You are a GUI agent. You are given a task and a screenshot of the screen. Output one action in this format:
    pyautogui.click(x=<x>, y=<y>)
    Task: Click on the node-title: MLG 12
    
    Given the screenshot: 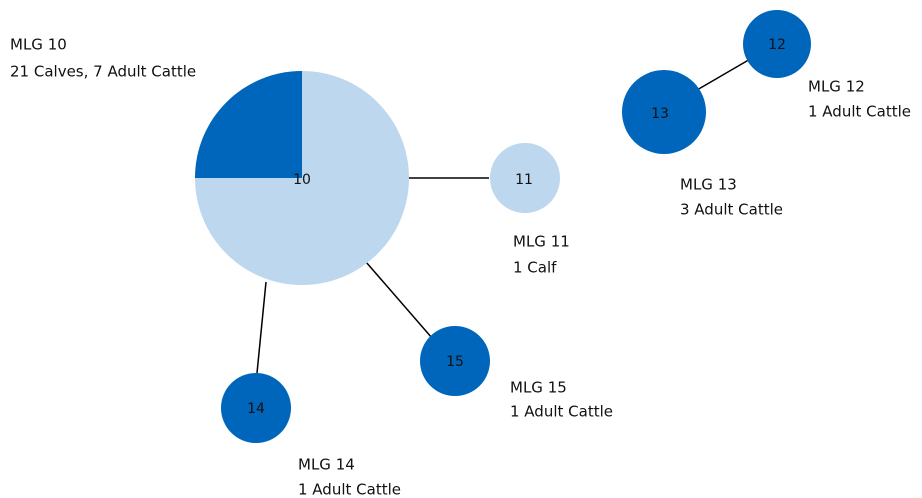 What is the action you would take?
    pyautogui.click(x=836, y=87)
    